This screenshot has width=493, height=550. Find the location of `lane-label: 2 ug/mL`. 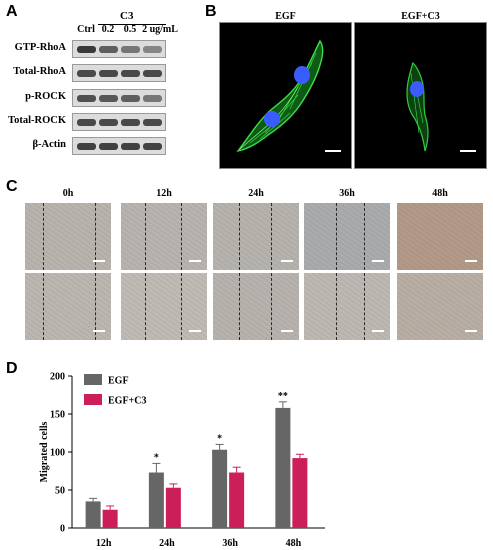

lane-label: 2 ug/mL is located at coordinates (160, 29).